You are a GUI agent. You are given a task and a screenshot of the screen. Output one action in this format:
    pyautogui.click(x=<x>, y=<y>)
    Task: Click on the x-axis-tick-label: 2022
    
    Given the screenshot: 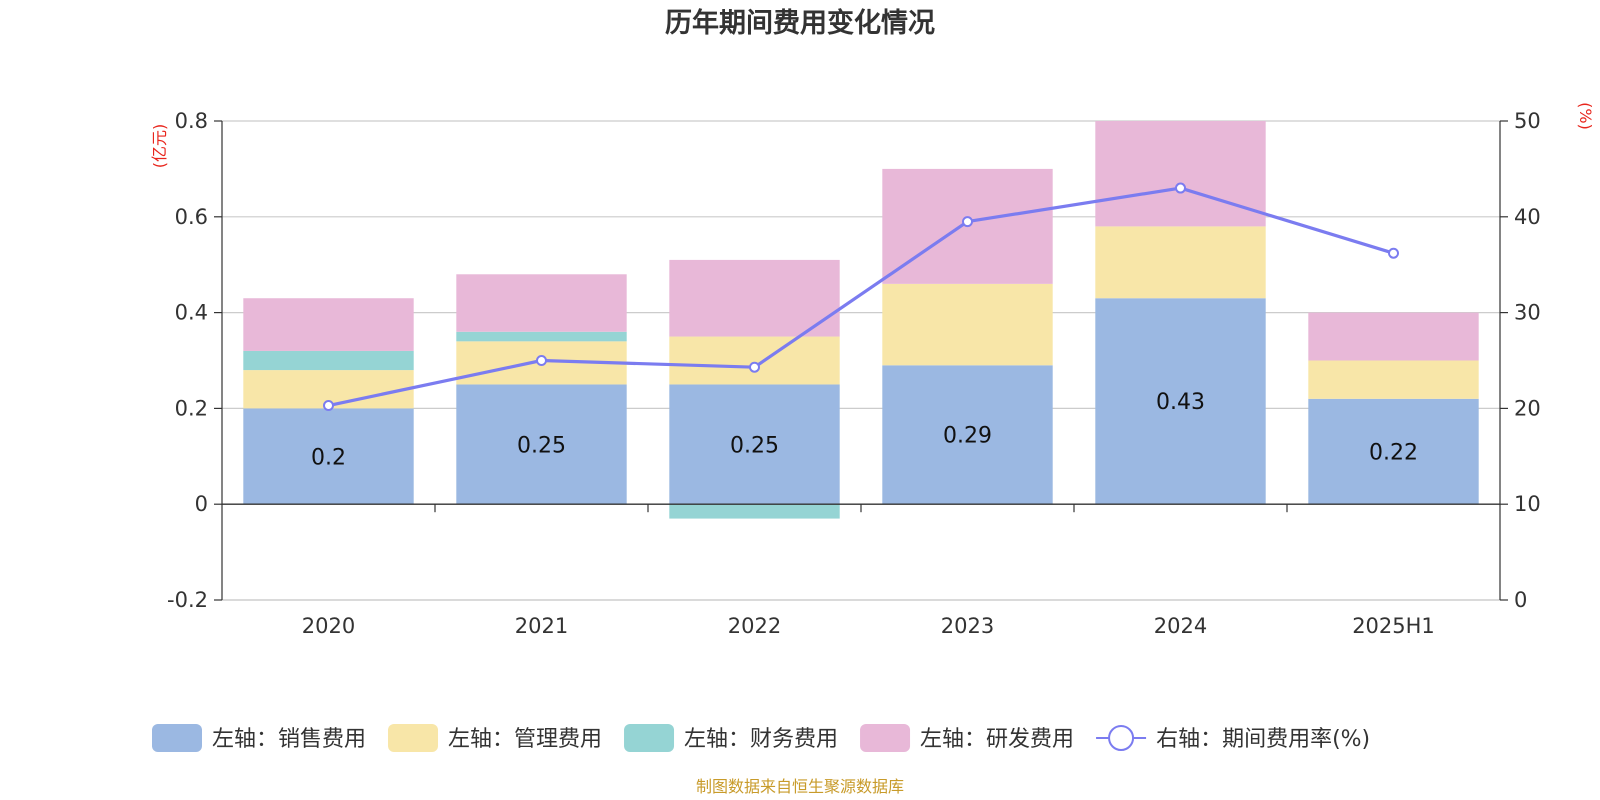 What is the action you would take?
    pyautogui.click(x=754, y=626)
    